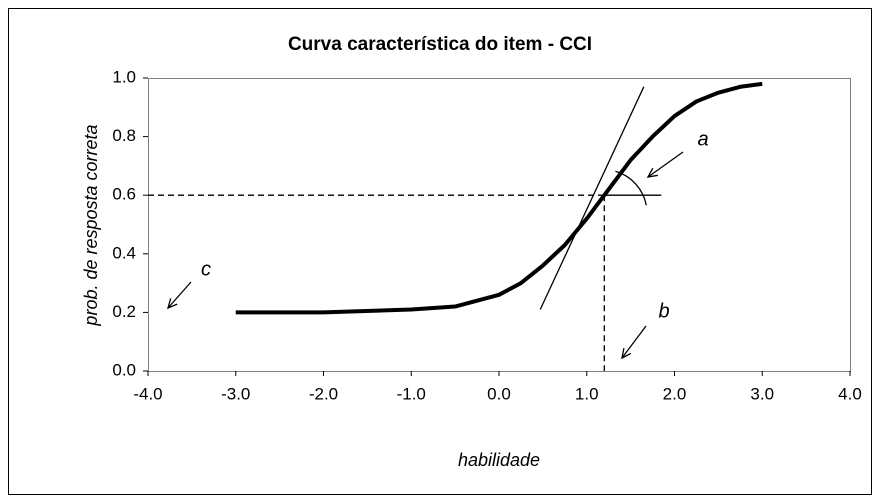  Describe the element at coordinates (235, 393) in the screenshot. I see `x-tick-label: -3.0` at that location.